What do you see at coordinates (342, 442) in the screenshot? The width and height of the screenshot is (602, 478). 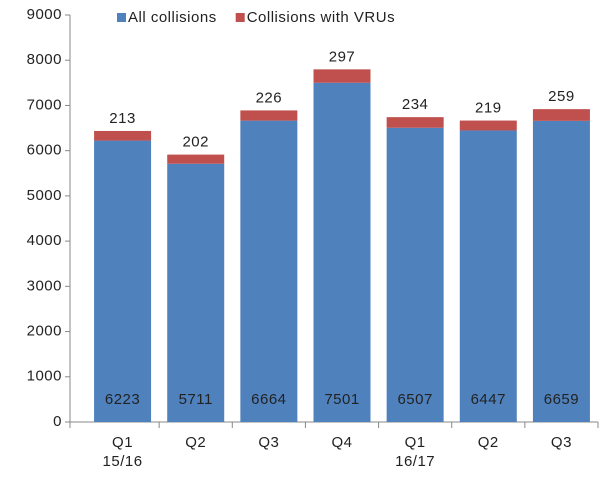 I see `x-tick-label: Q4` at bounding box center [342, 442].